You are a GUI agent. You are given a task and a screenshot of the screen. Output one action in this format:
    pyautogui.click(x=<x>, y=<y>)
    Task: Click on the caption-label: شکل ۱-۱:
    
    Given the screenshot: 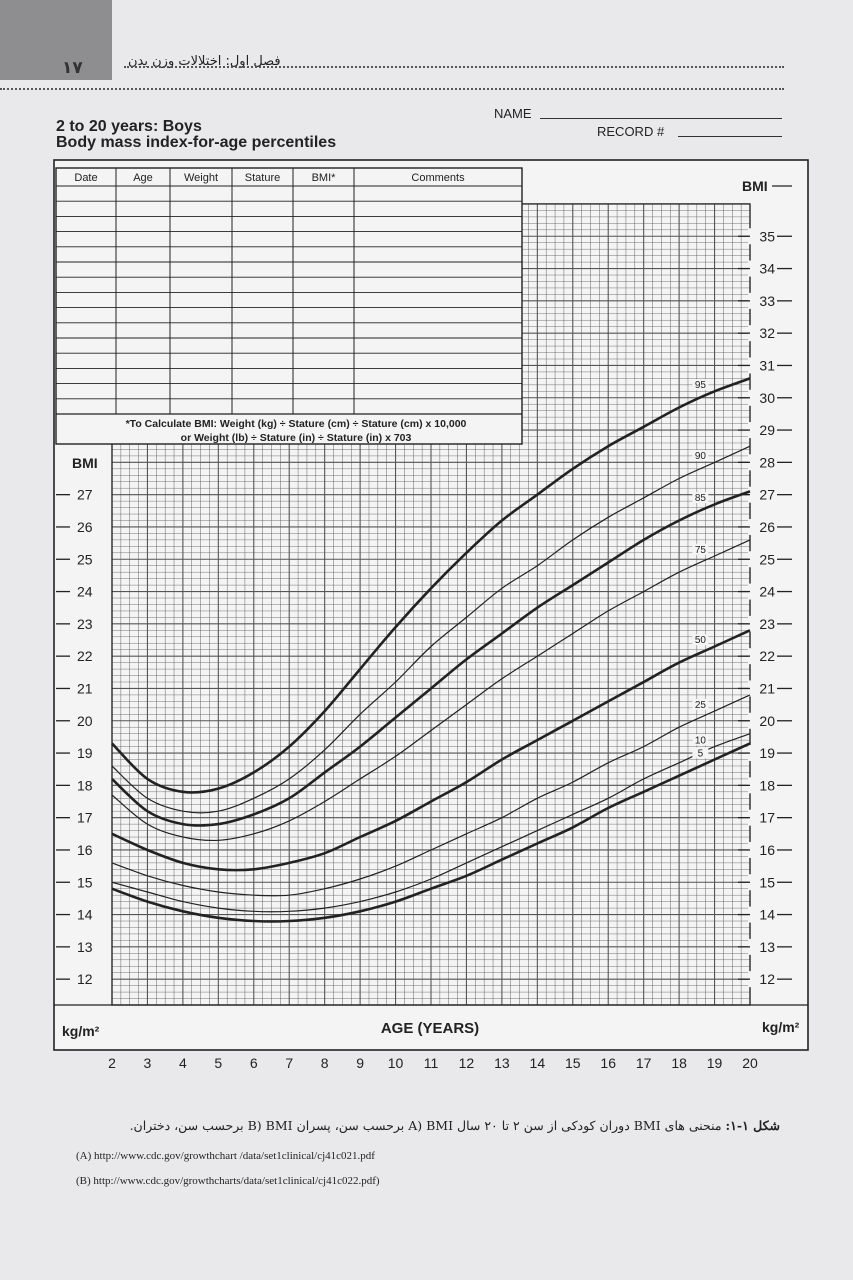 What is the action you would take?
    pyautogui.click(x=752, y=1125)
    